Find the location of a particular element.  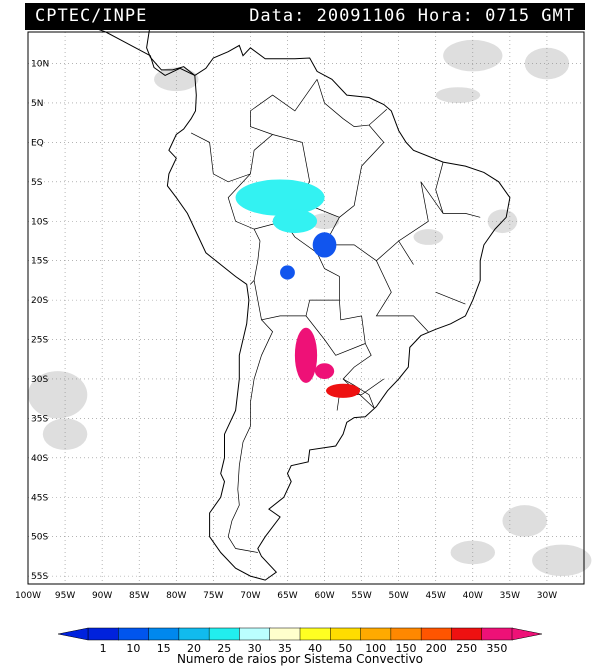

longitude-tick-label: 45W is located at coordinates (436, 596).